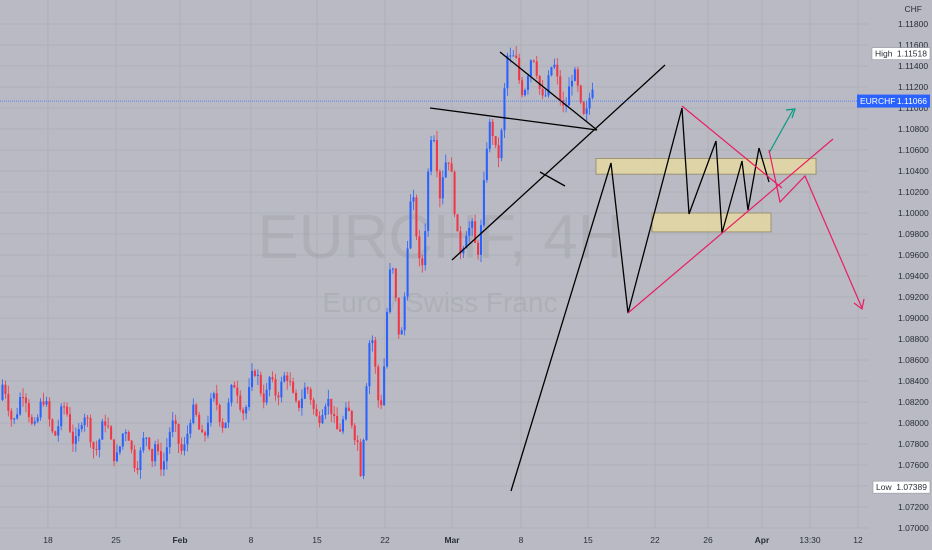 The width and height of the screenshot is (932, 550). I want to click on price-tick-label: 1.10600, so click(913, 150).